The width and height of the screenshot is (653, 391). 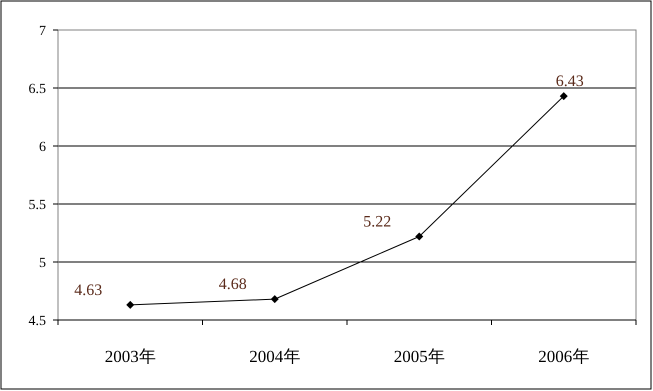 I want to click on y-tick-label: 5.5, so click(x=37, y=205).